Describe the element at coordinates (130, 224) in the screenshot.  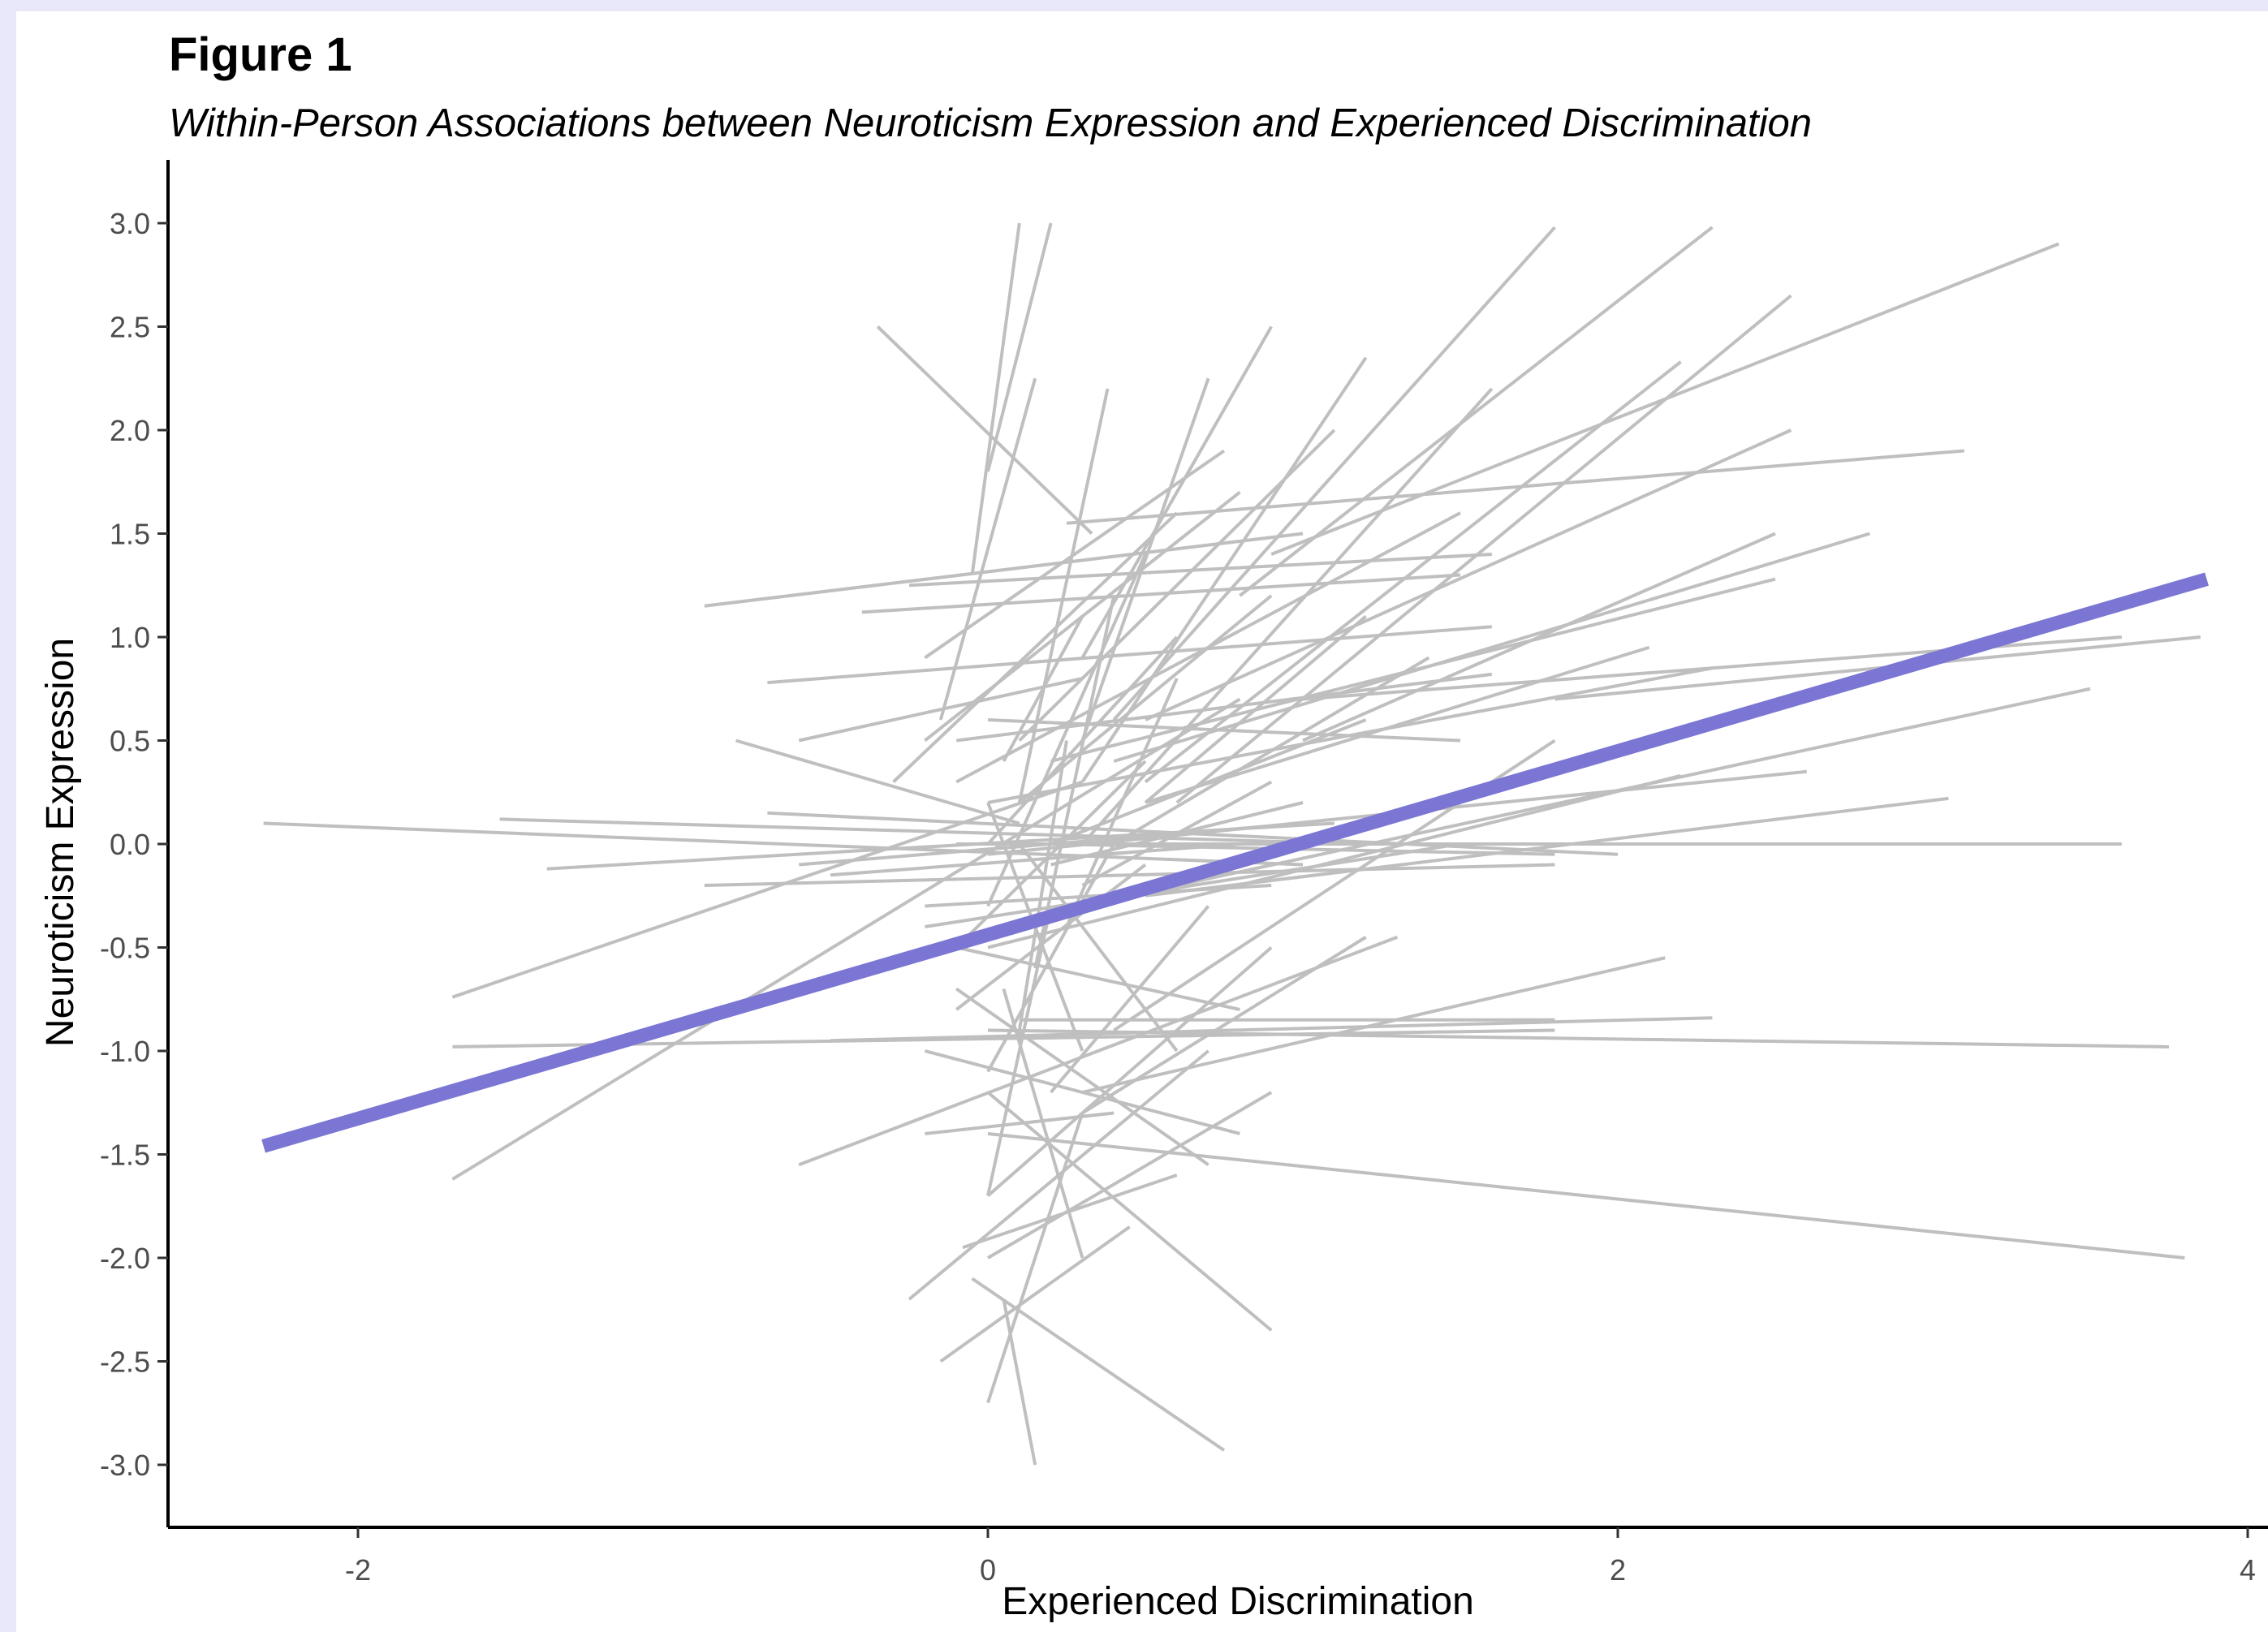
I see `y-tick-label: 3.0` at that location.